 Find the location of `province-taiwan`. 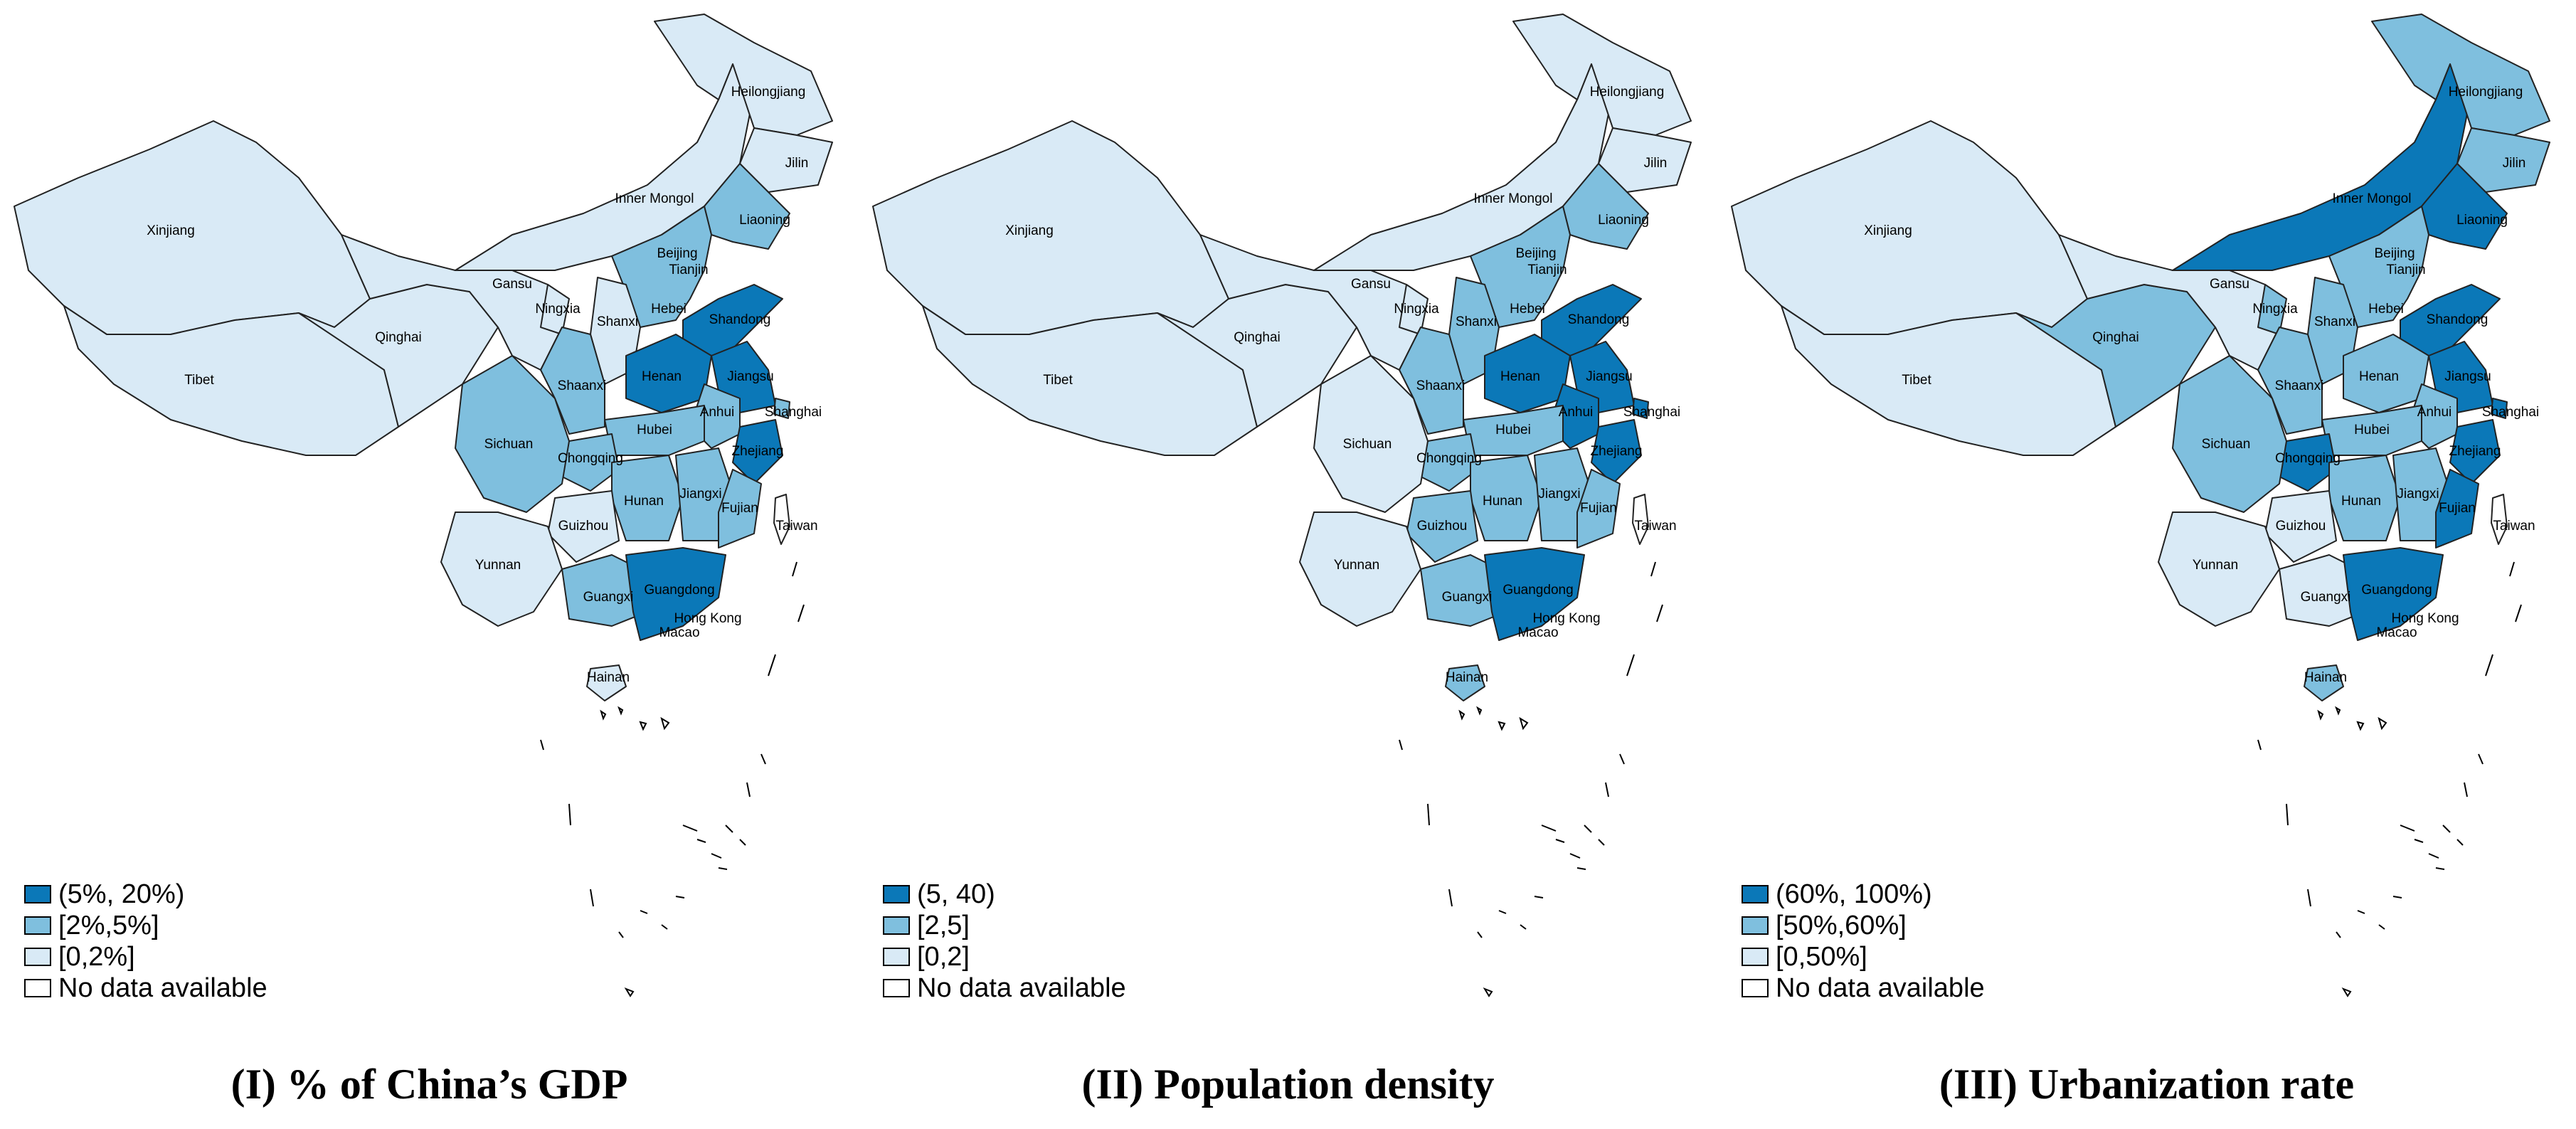

province-taiwan is located at coordinates (1641, 519).